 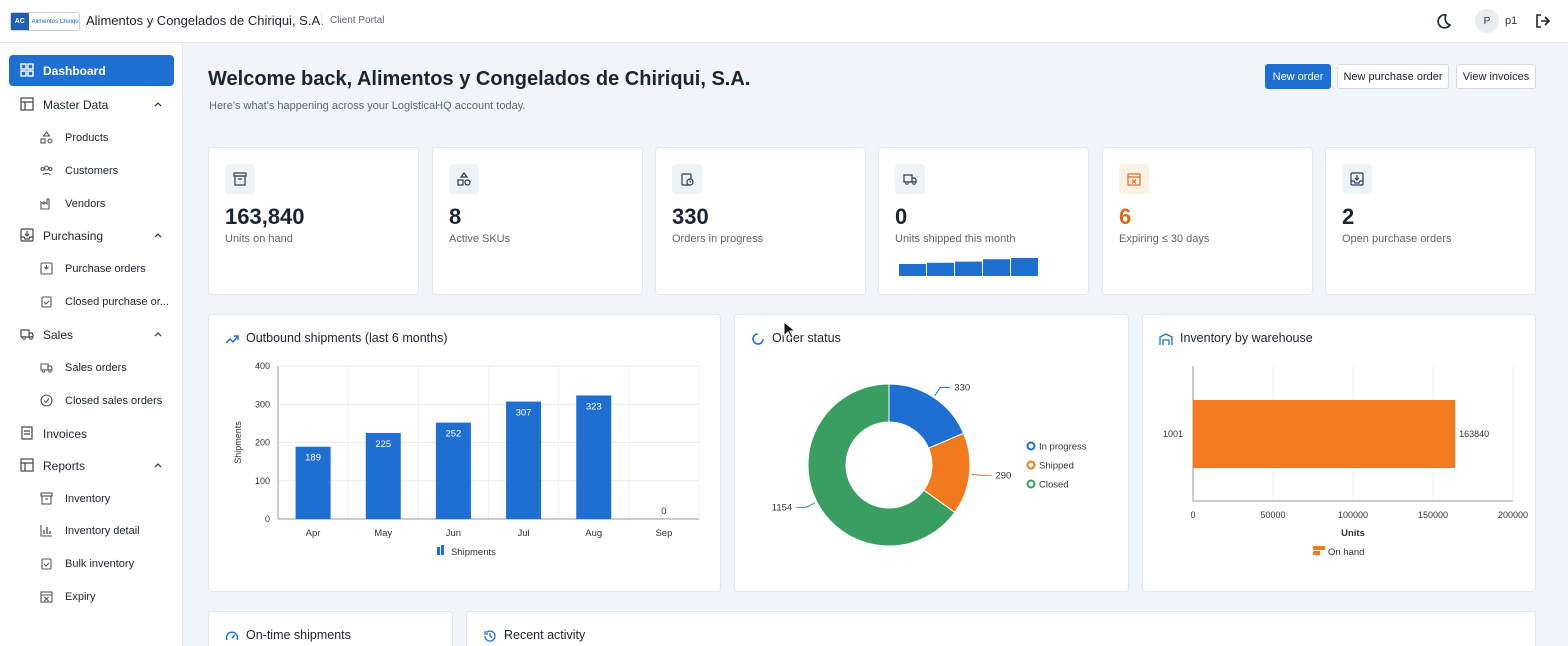 I want to click on data-label: 189, so click(x=313, y=458).